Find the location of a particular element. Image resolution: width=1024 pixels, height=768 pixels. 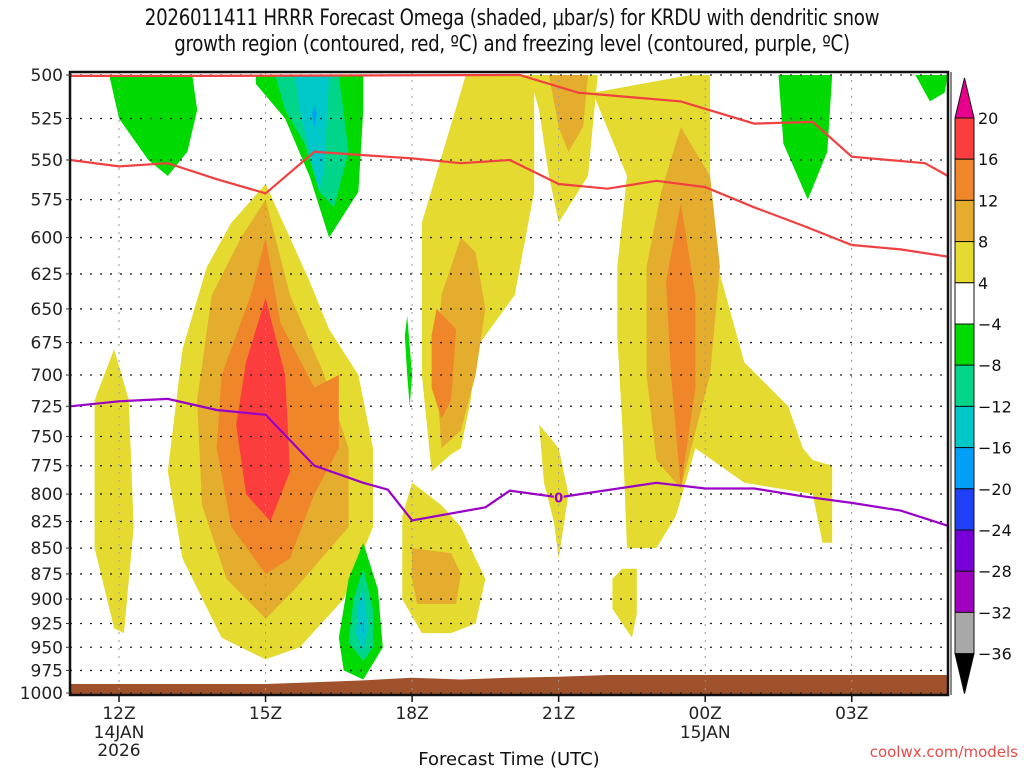

y-tick-label-825: 825 is located at coordinates (47, 522).